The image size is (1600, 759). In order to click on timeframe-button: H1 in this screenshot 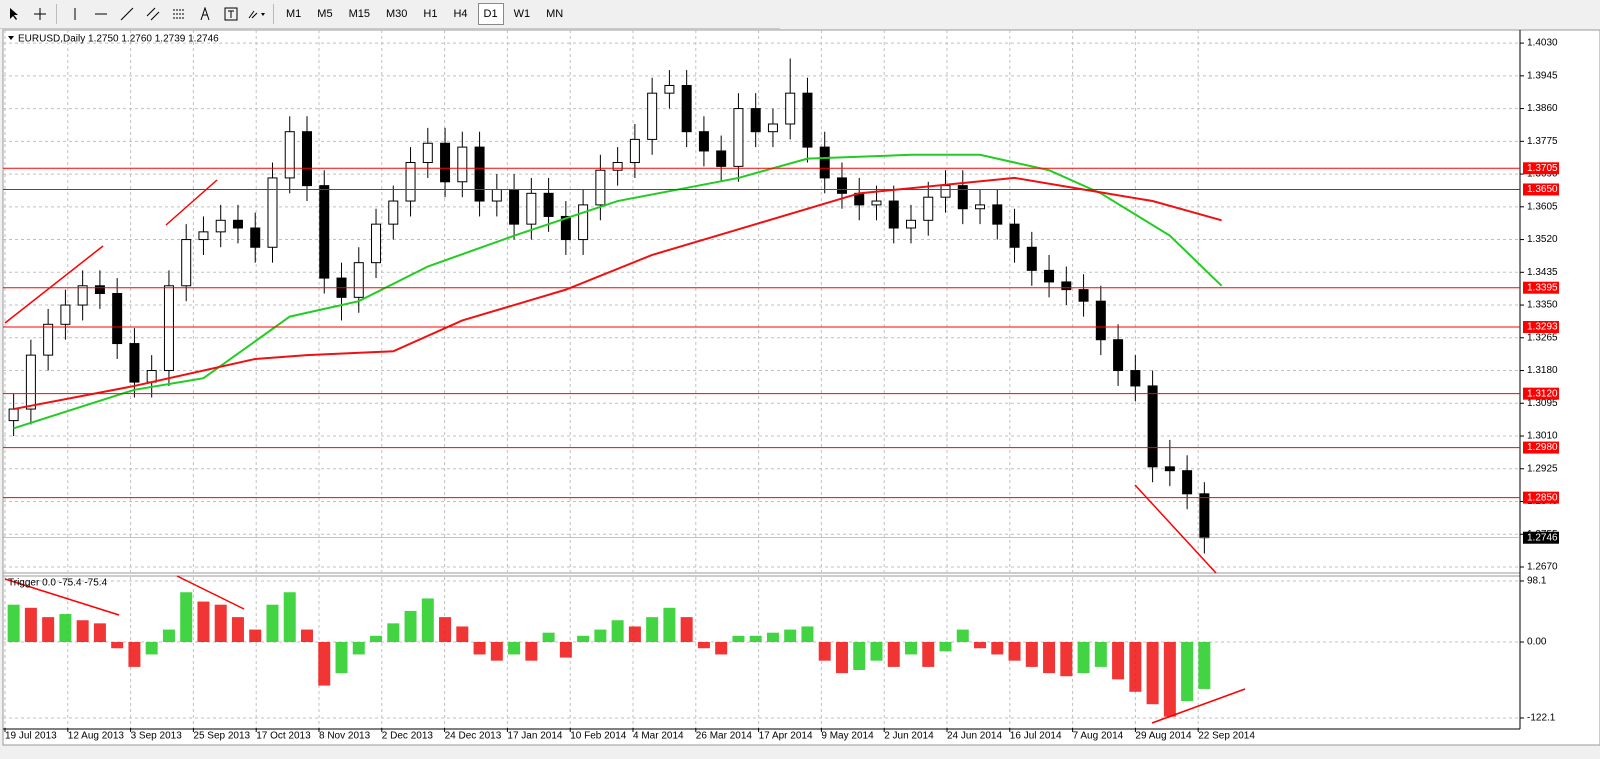, I will do `click(430, 14)`.